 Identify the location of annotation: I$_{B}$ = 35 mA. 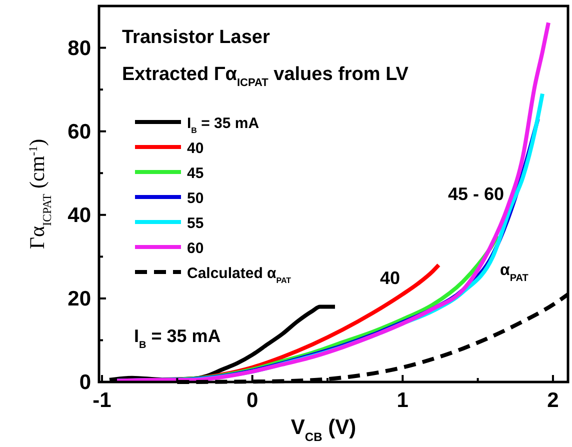
(177, 338).